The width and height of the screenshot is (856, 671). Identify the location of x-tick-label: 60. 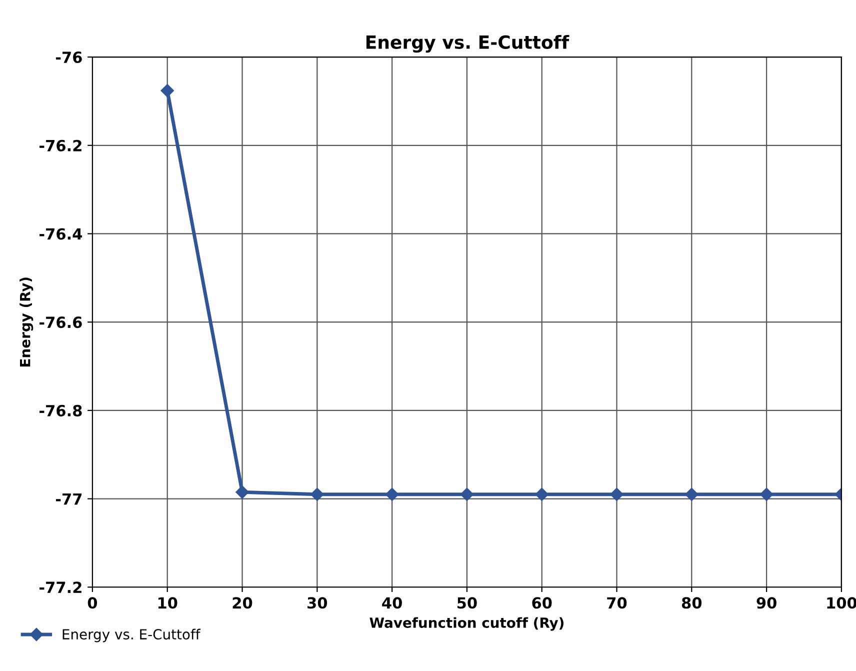
(542, 603).